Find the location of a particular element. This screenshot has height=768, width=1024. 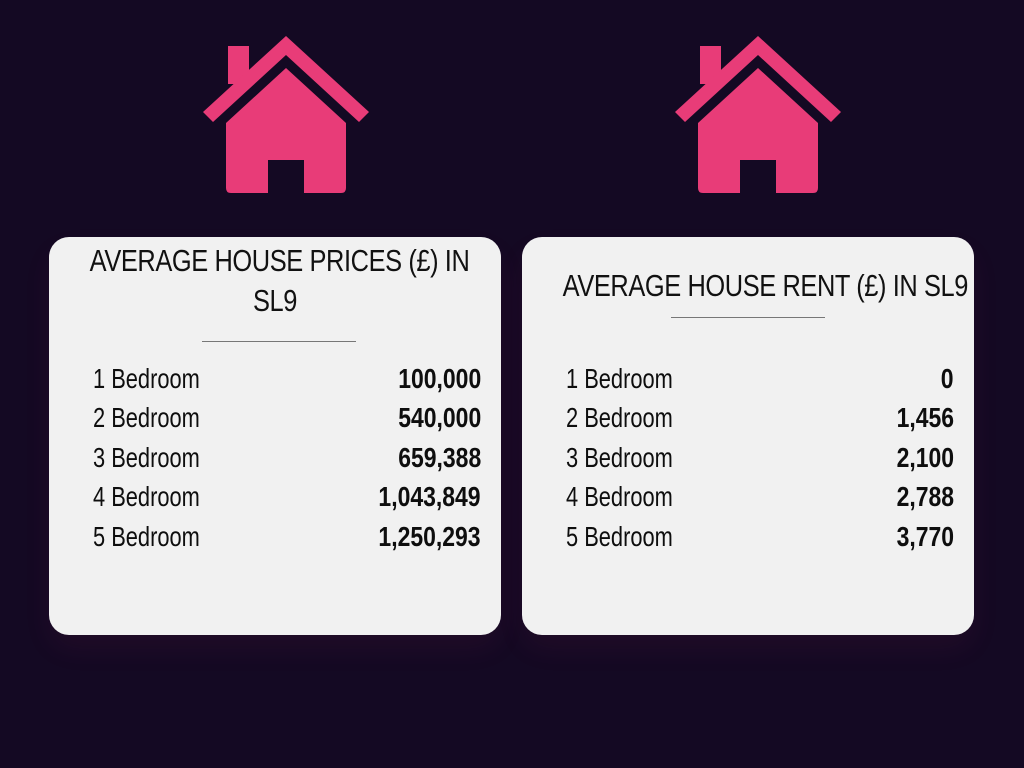

row-value: 1,456 is located at coordinates (925, 418).